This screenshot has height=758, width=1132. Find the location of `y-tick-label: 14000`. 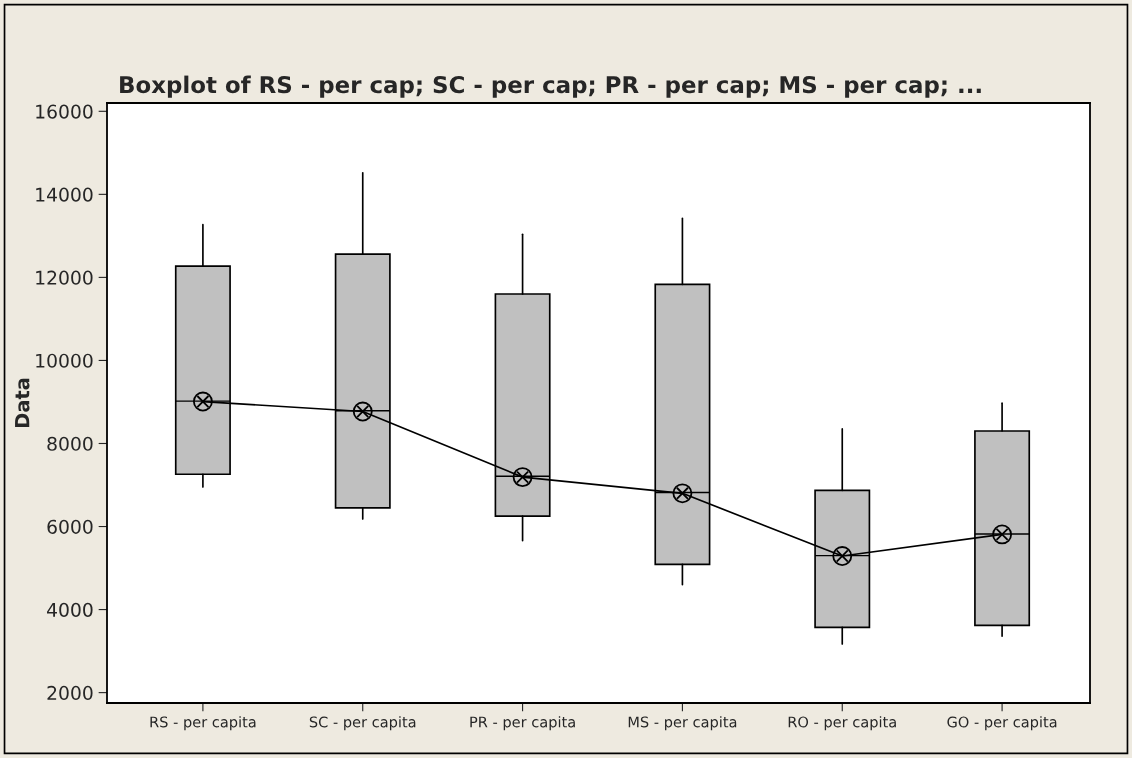

y-tick-label: 14000 is located at coordinates (64, 194).